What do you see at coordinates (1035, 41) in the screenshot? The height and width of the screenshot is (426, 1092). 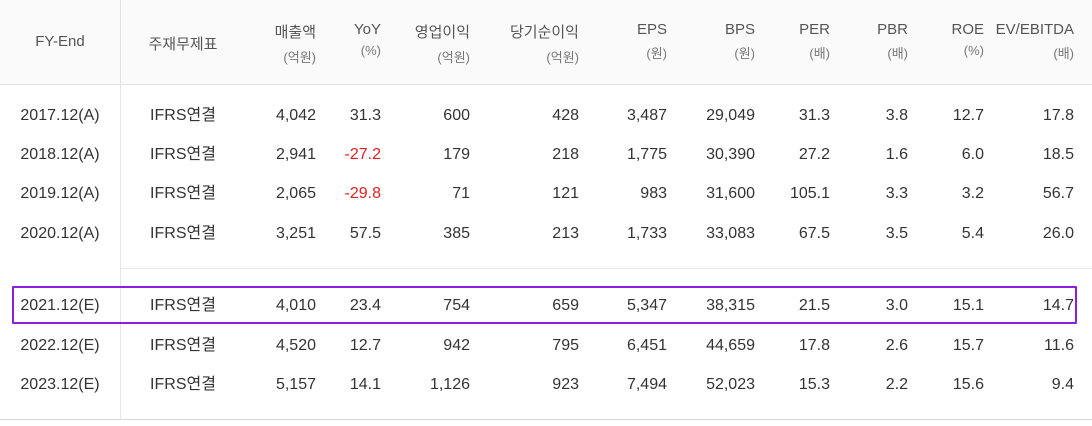 I see `header-ev-ebitda: EV/EBITDA (배)` at bounding box center [1035, 41].